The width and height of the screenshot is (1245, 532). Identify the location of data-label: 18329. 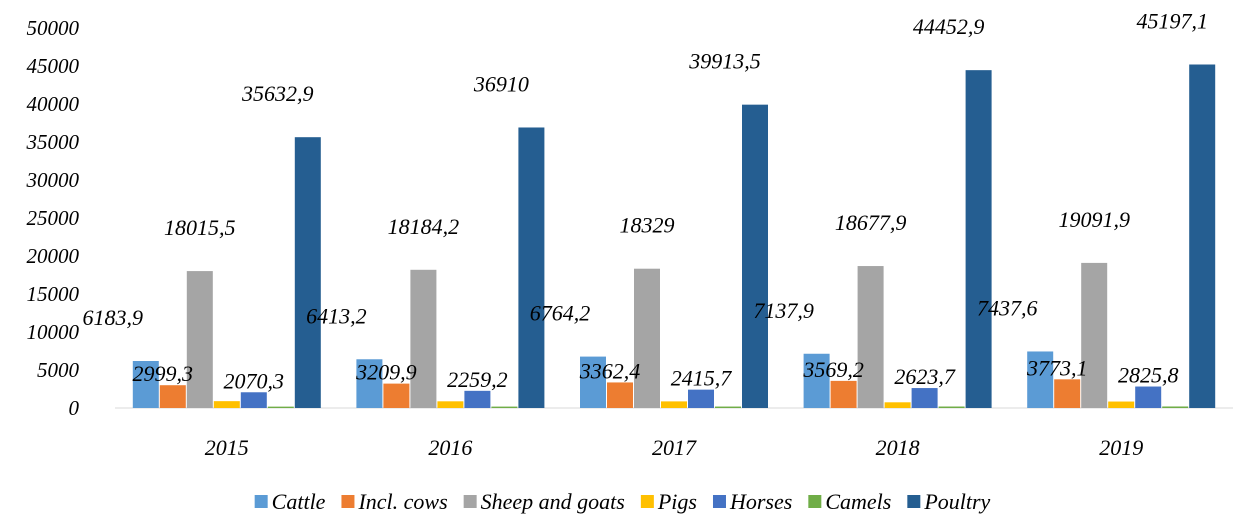
(647, 225).